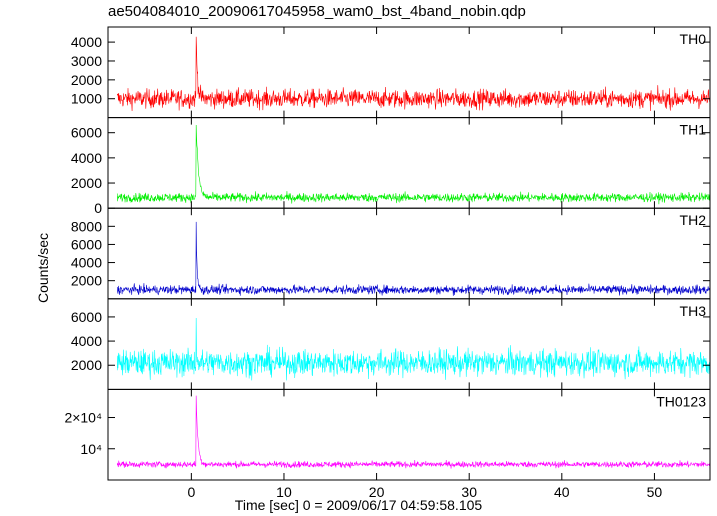  Describe the element at coordinates (284, 492) in the screenshot. I see `x-tick-label: 10` at that location.